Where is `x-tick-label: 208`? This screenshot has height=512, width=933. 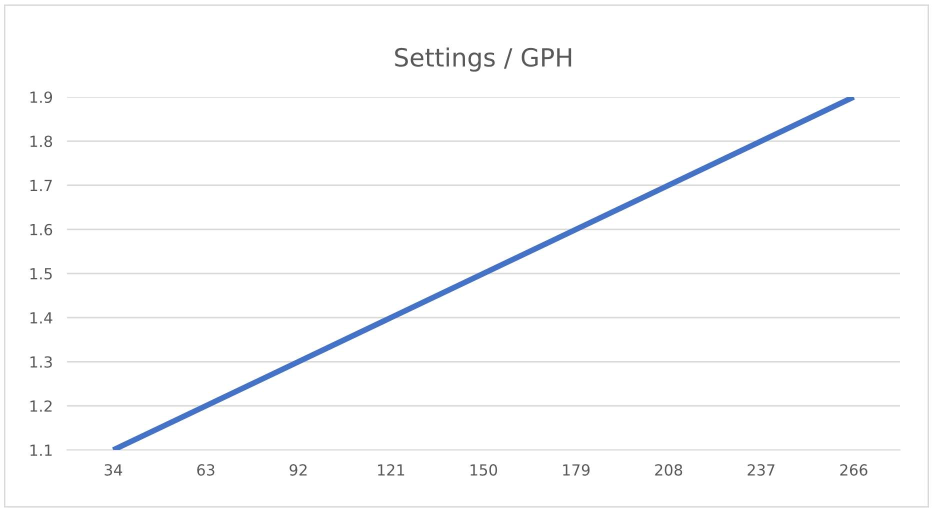
x-tick-label: 208 is located at coordinates (668, 470).